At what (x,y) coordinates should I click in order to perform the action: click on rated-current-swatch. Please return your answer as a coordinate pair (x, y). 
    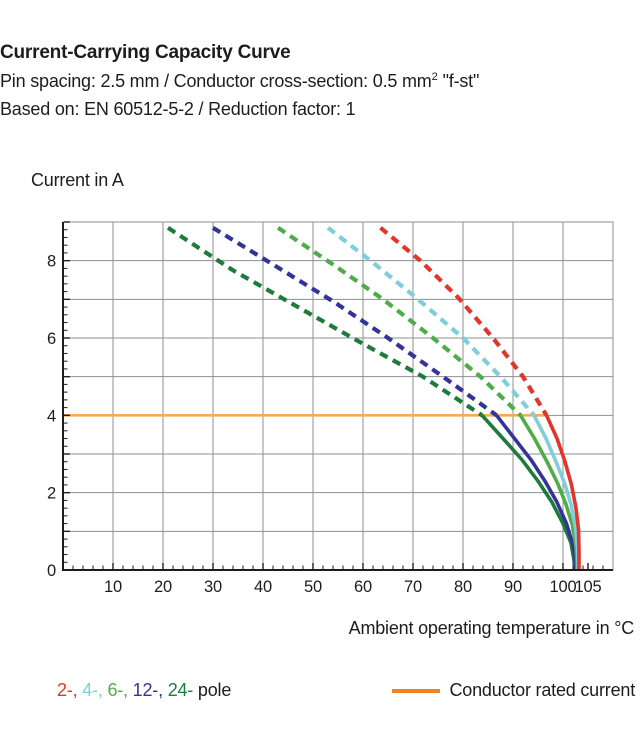
    Looking at the image, I should click on (415, 690).